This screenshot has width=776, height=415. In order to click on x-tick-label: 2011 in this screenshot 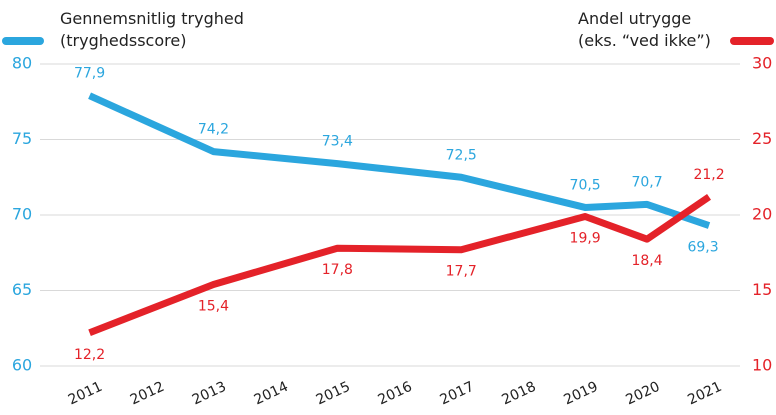, I will do `click(85, 394)`.